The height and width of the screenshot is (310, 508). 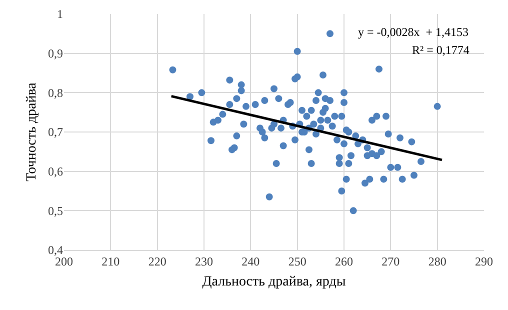 I want to click on annotation: y = -0,0028x + 1,4153, so click(x=413, y=32).